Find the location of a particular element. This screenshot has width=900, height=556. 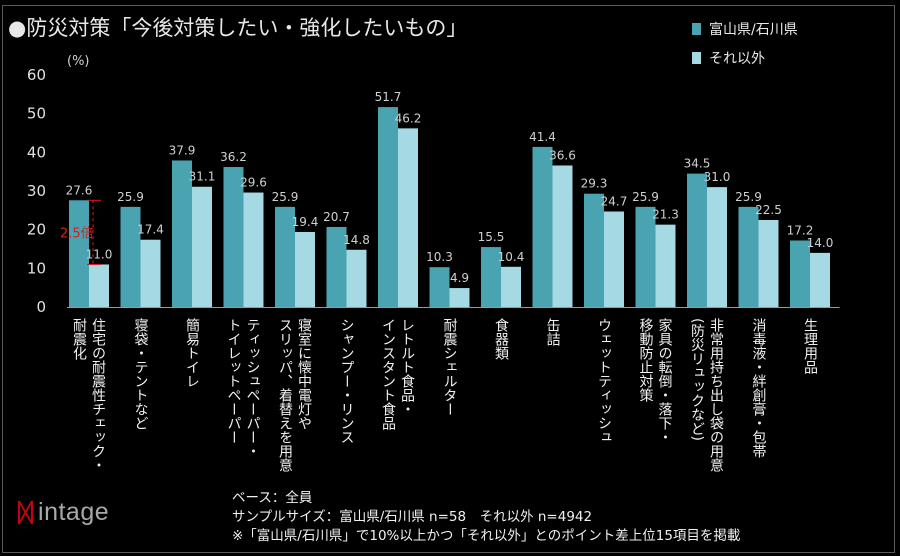

note-selection: ※「富山県/石川県」で10%以上かつ「それ以外」とのポイント差上位15項目を掲載 is located at coordinates (486, 536).